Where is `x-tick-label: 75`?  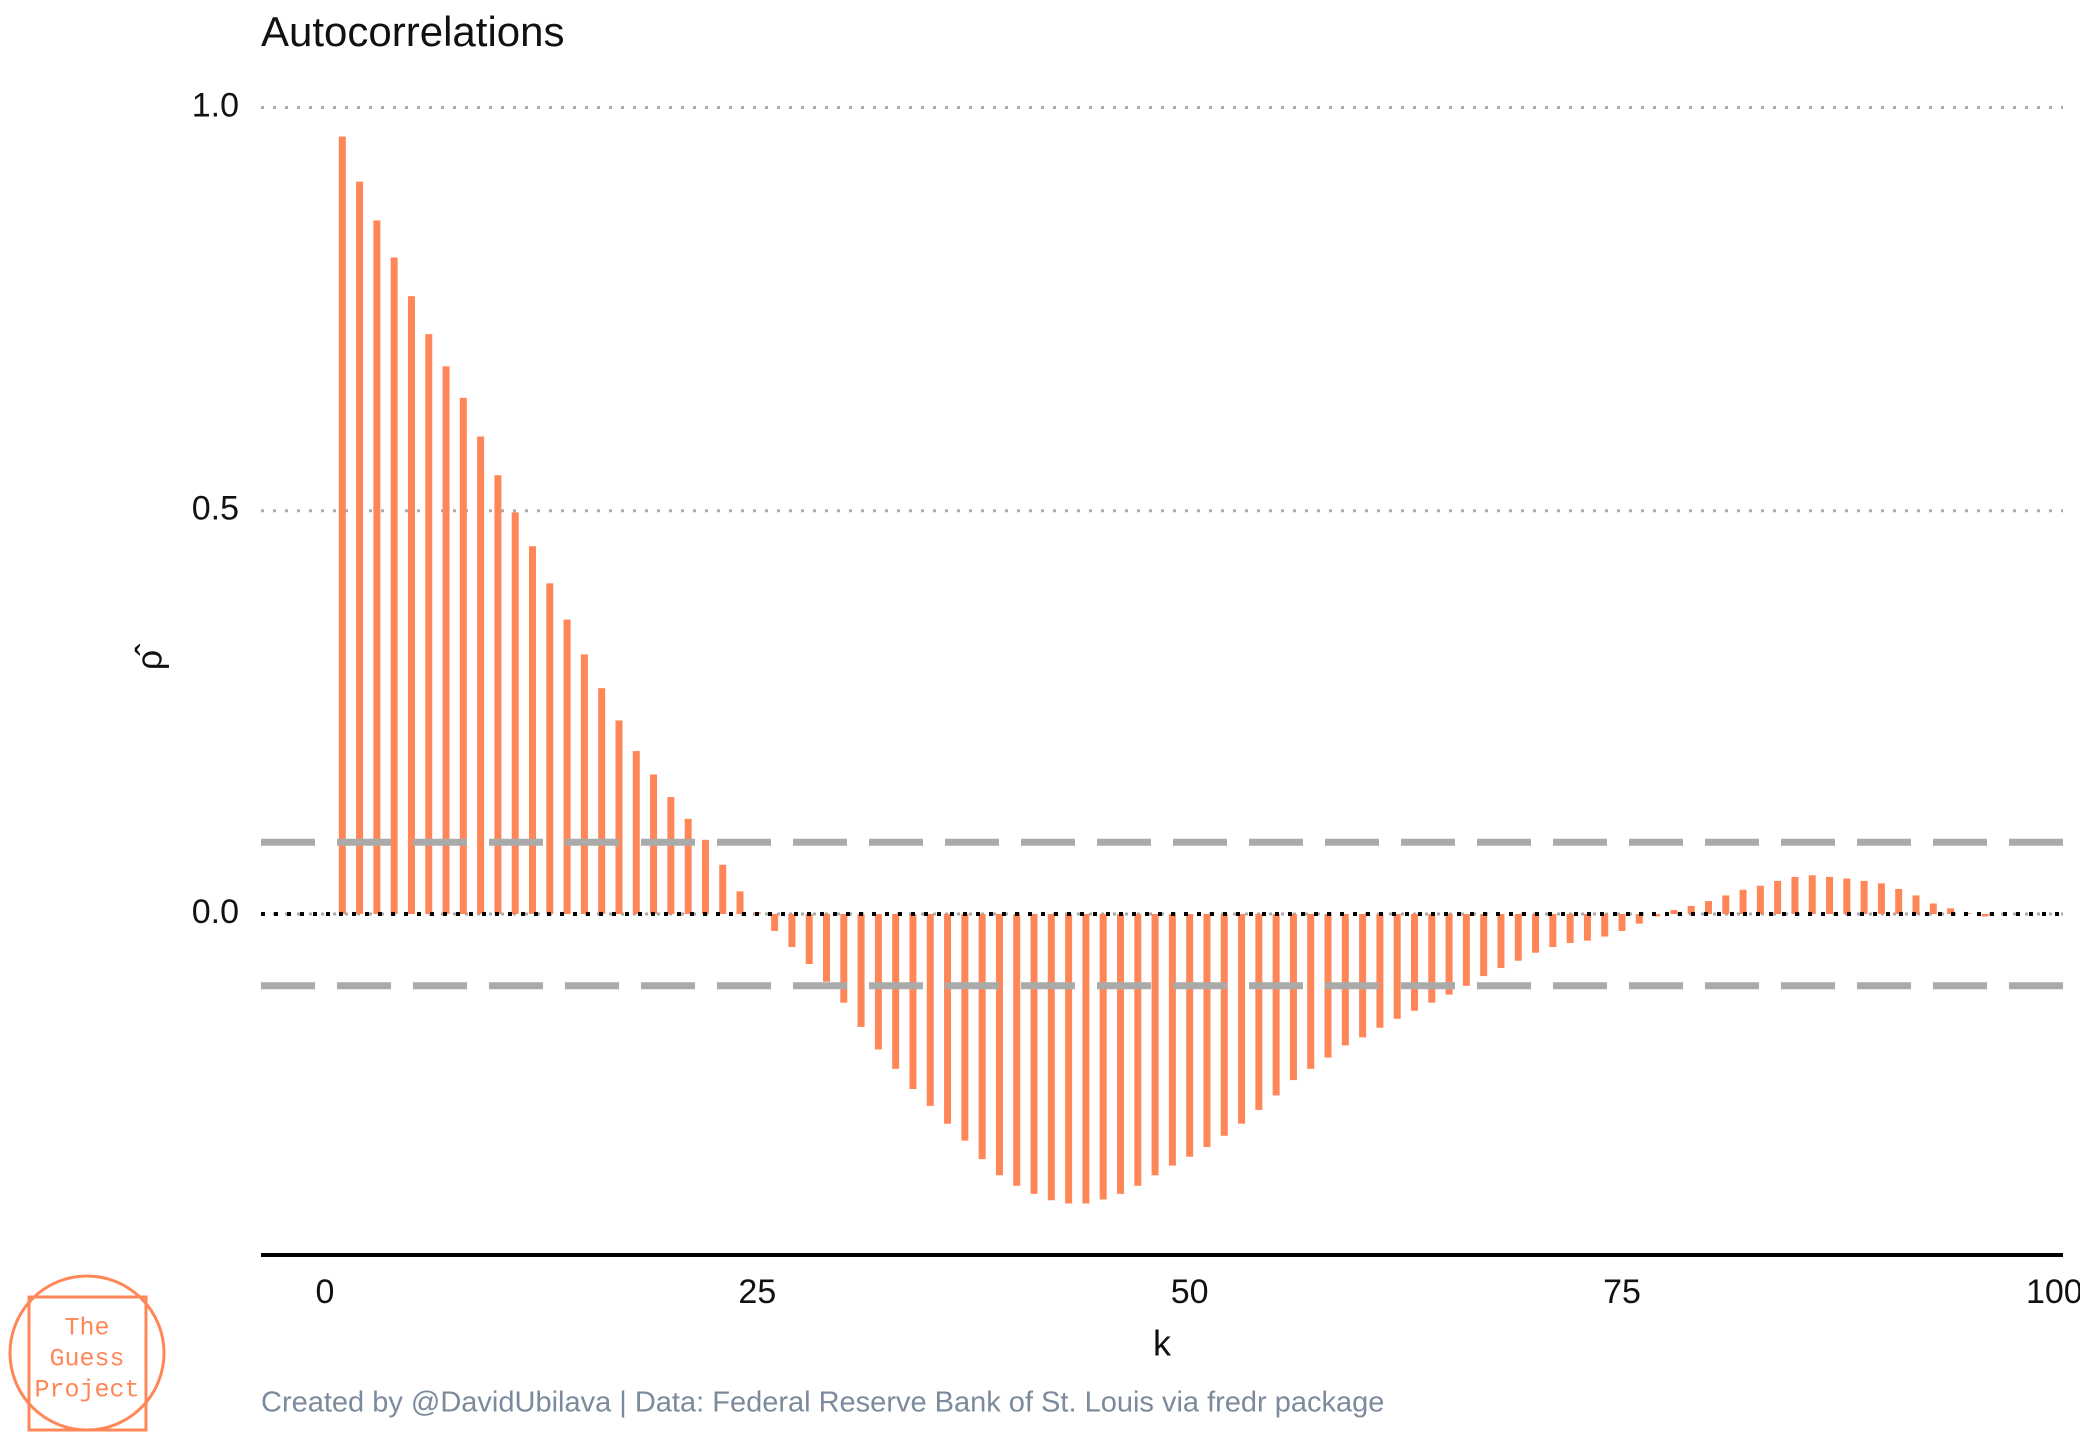
x-tick-label: 75 is located at coordinates (1622, 1292).